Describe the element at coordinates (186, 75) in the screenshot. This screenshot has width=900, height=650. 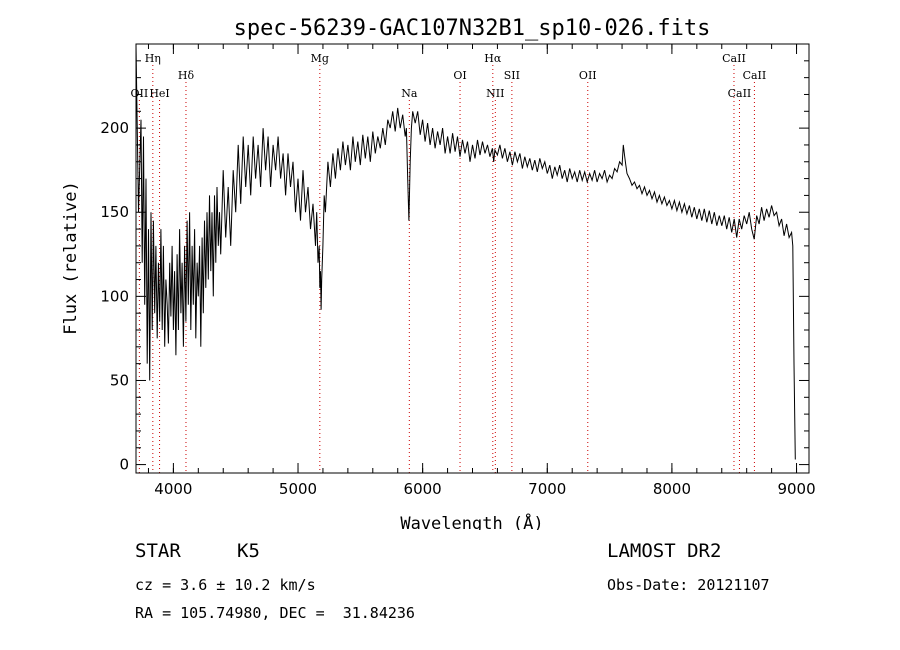
I see `marker-label: Hδ` at that location.